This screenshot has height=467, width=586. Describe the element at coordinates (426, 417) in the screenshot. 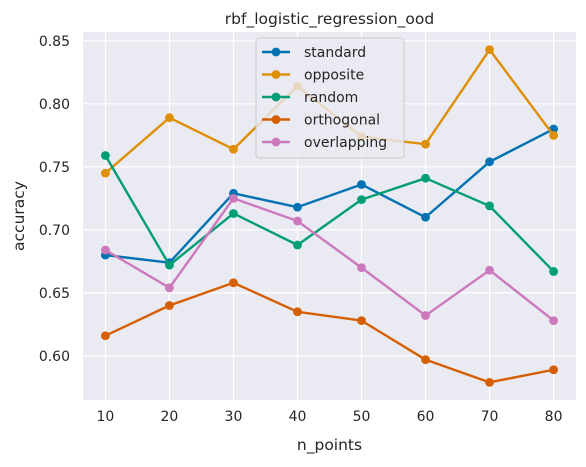

I see `x-tick-label: 60` at that location.